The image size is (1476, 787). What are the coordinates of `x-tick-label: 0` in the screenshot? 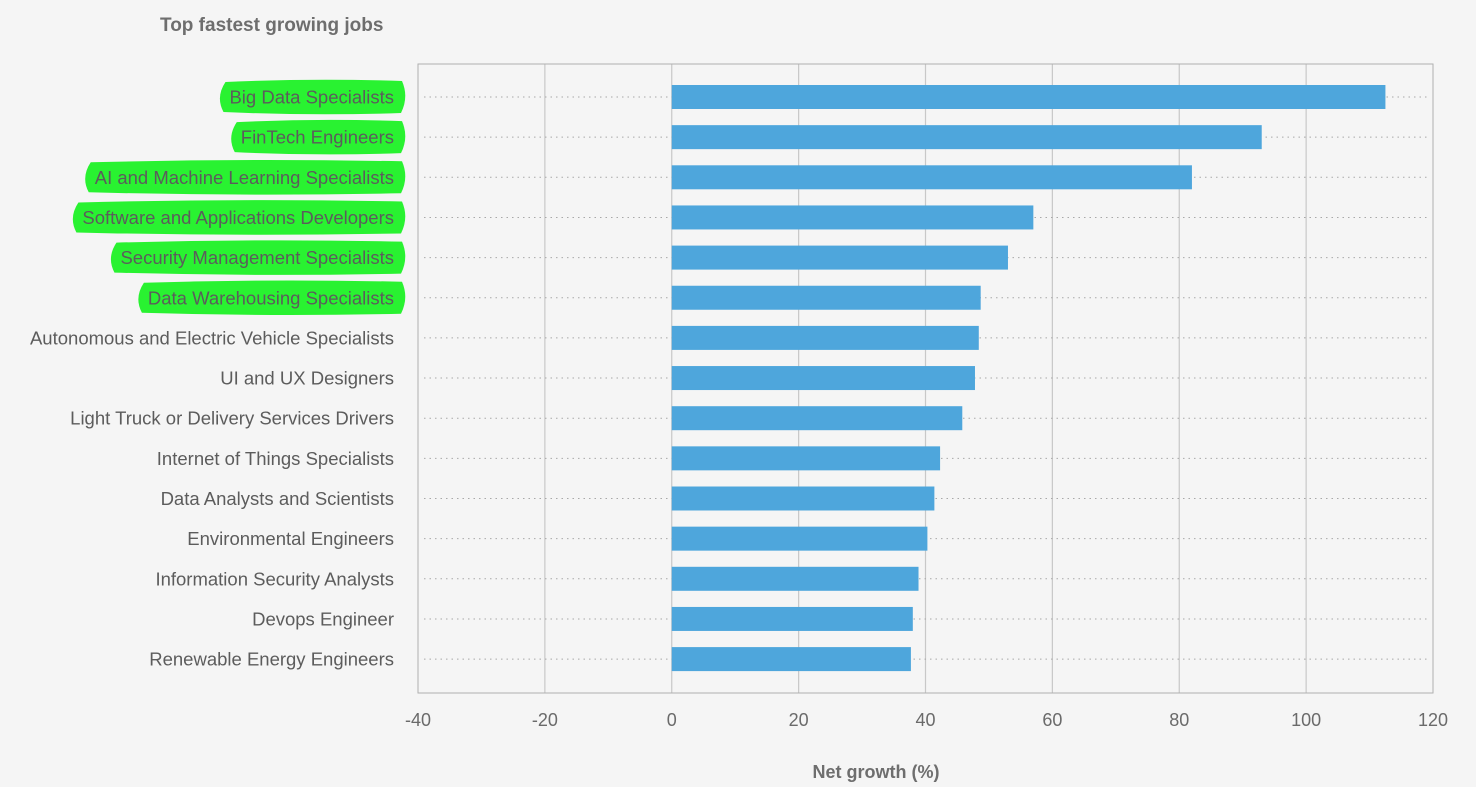 It's located at (672, 720).